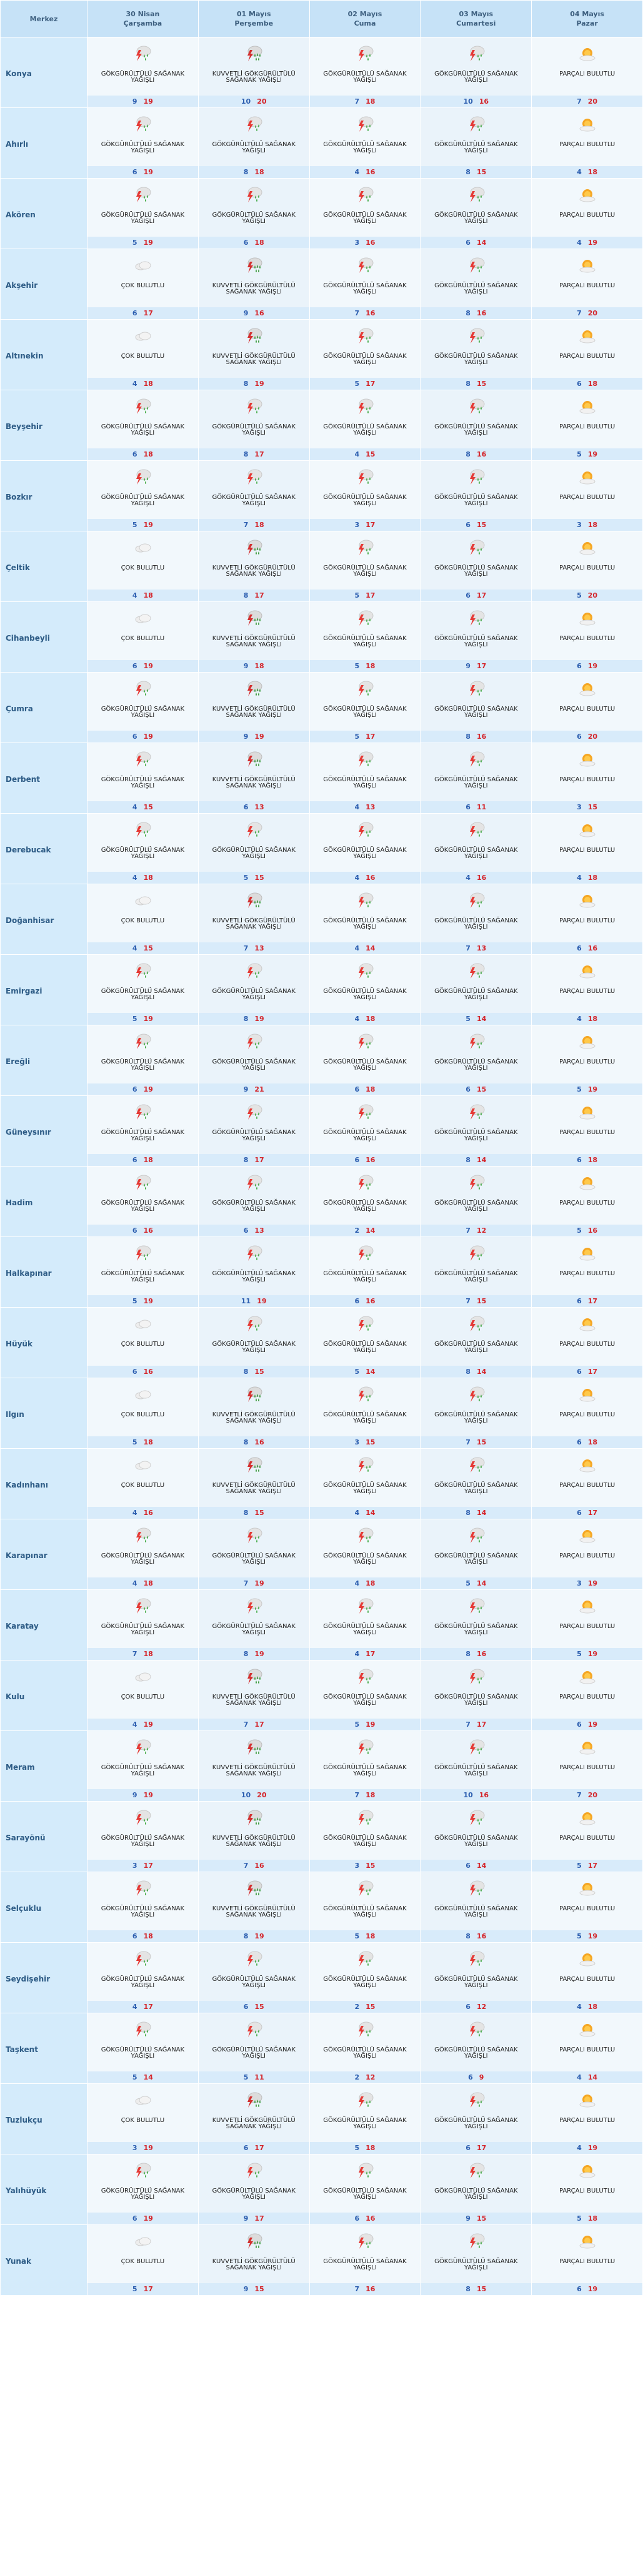 The height and width of the screenshot is (2576, 643). I want to click on forecast-cell: GÖKGÜRÜLTÜLÜ SAĞANAK YAĞIŞLI 8 15, so click(253, 1343).